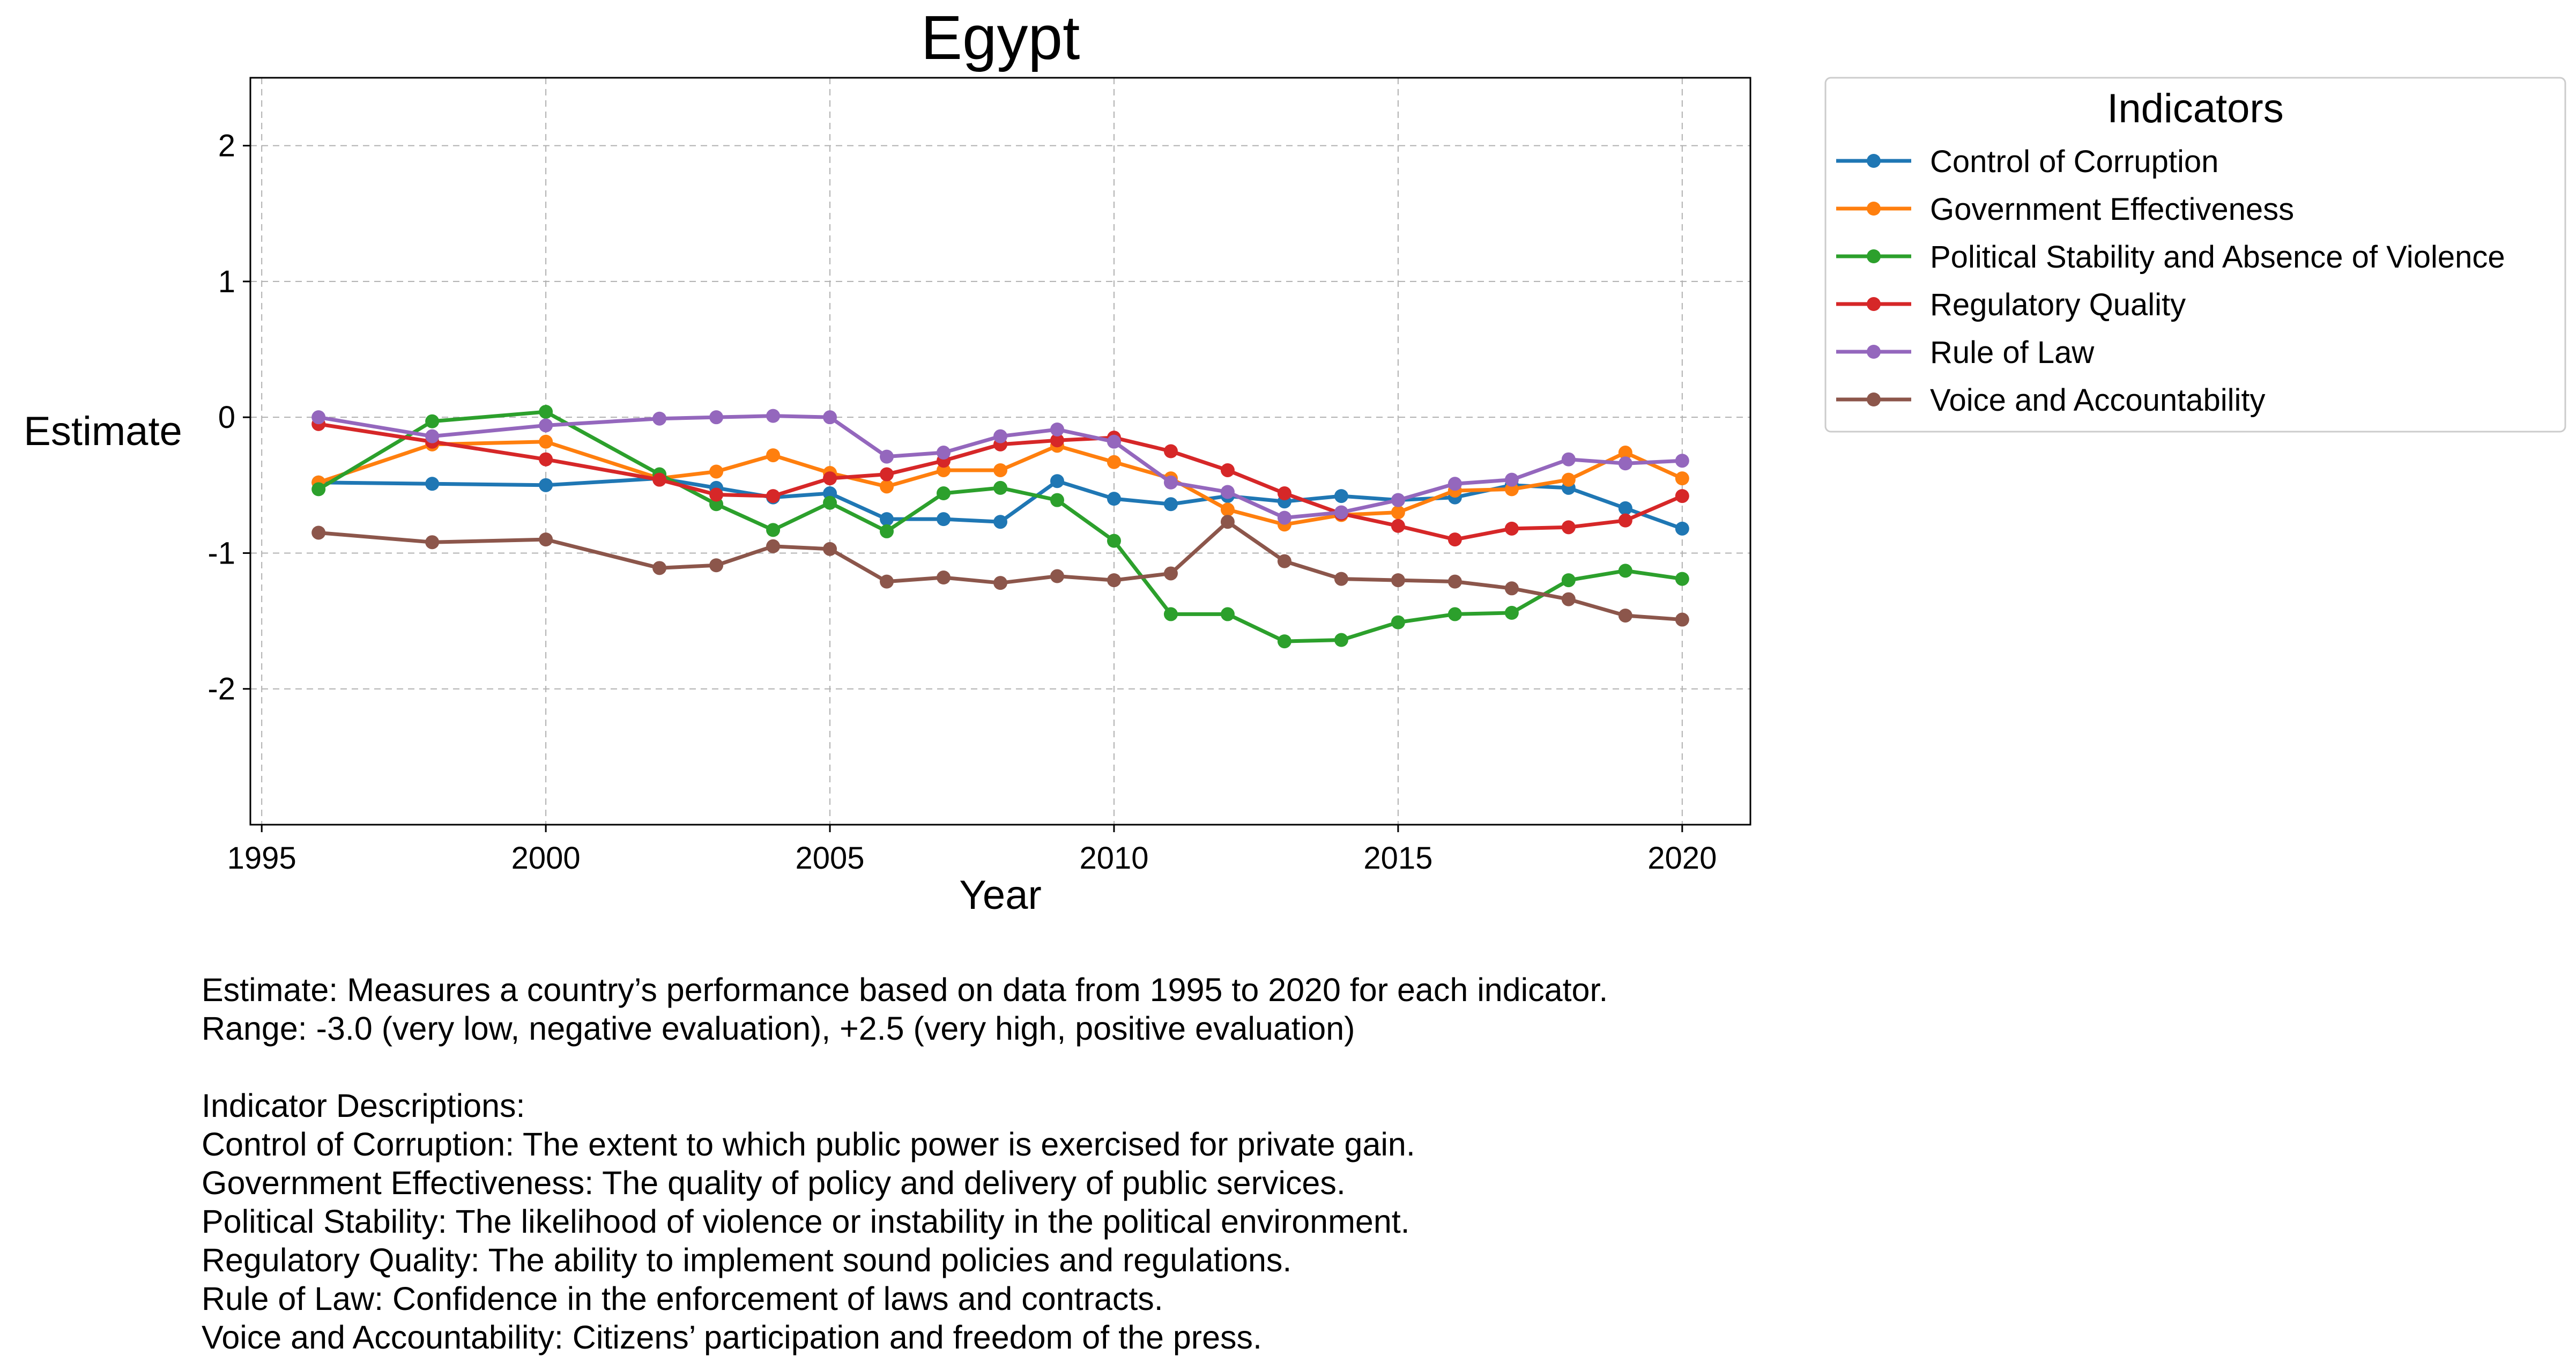  I want to click on legend-label: Rule of Law, so click(2013, 352).